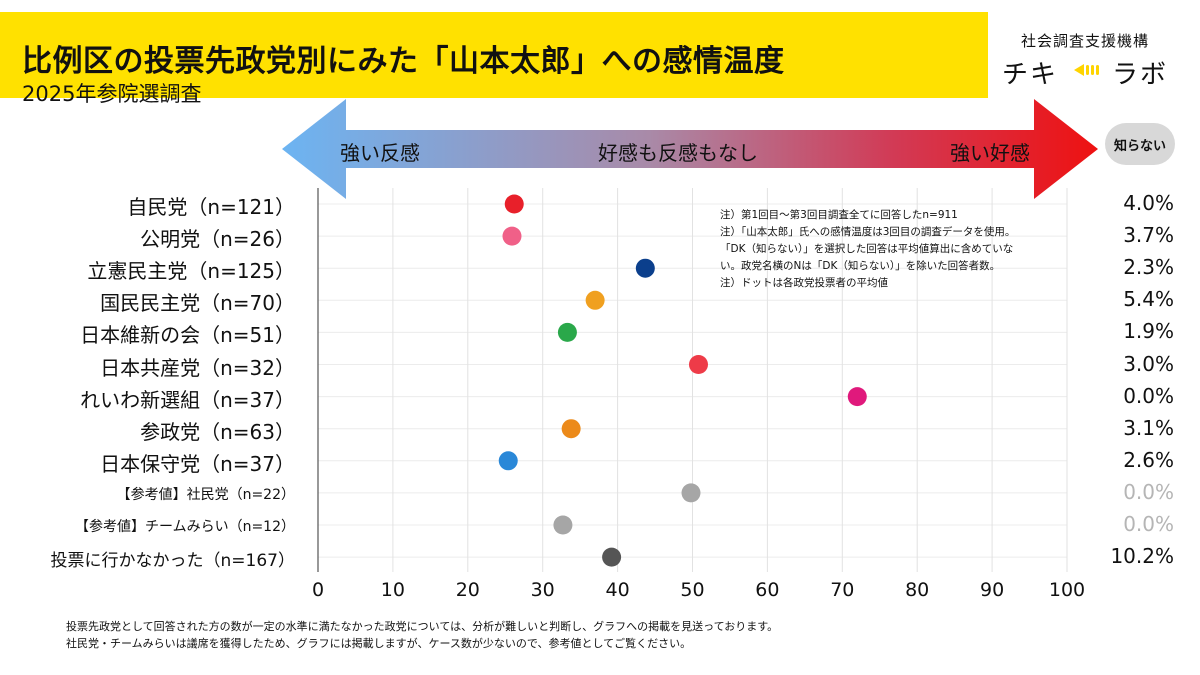 The height and width of the screenshot is (675, 1200). Describe the element at coordinates (1030, 75) in the screenshot. I see `brand-logo-left: チキ` at that location.